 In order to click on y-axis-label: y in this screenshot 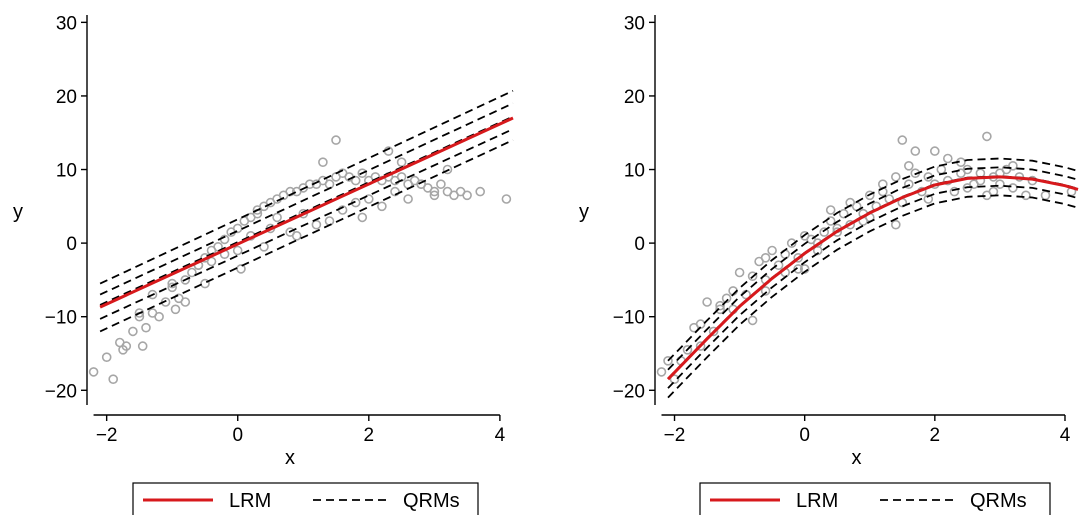, I will do `click(18, 212)`.